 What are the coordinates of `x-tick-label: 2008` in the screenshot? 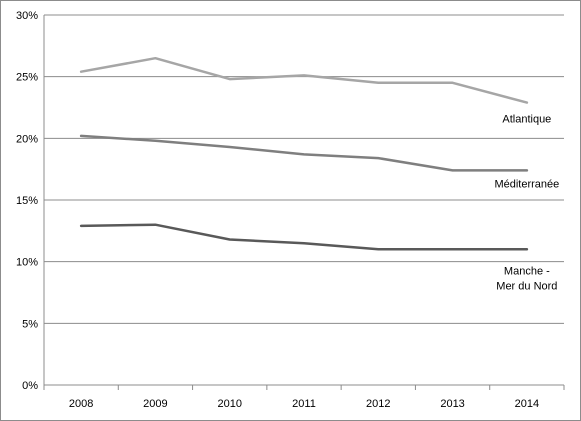 It's located at (81, 404).